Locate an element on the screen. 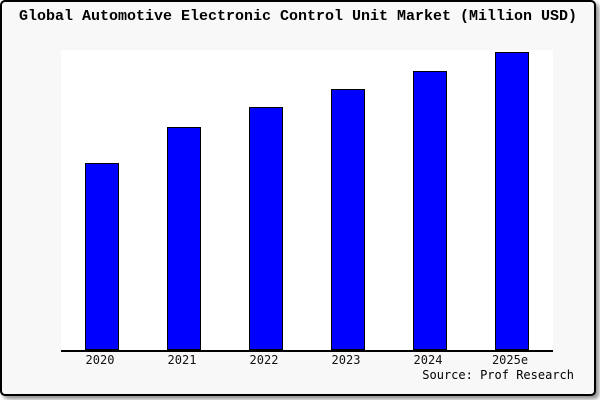 This screenshot has width=600, height=400. source-text: Source: Prof Research is located at coordinates (498, 375).